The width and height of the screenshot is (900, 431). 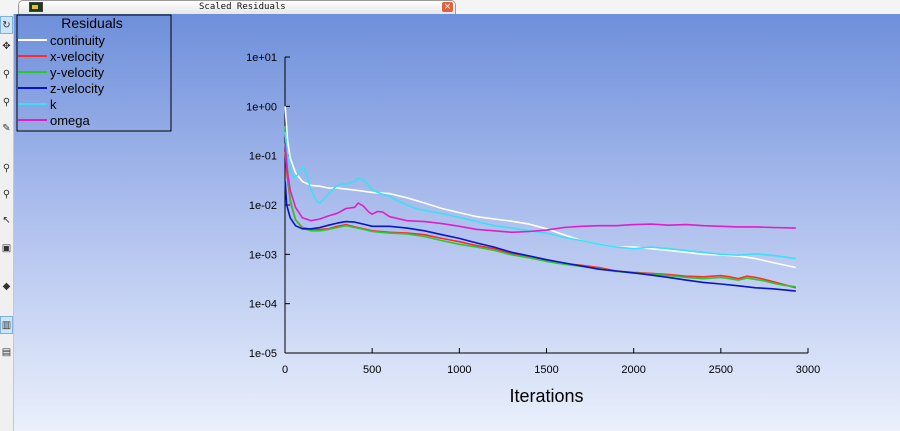 What do you see at coordinates (6, 74) in the screenshot?
I see `zoom-in-icon: ⚲` at bounding box center [6, 74].